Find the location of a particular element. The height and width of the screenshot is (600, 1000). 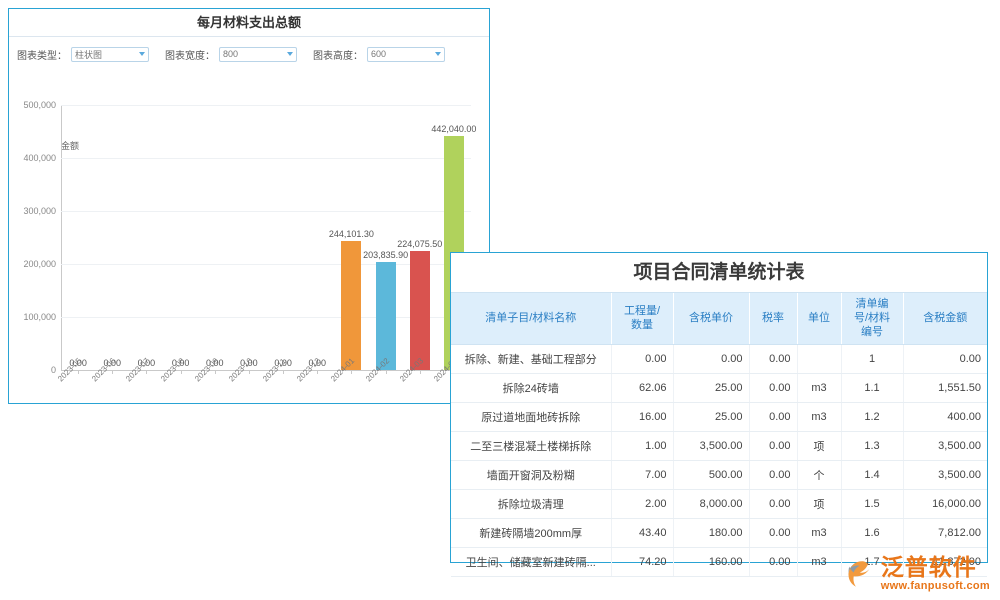

cell-unit-price: 8,000.00 is located at coordinates (711, 504).